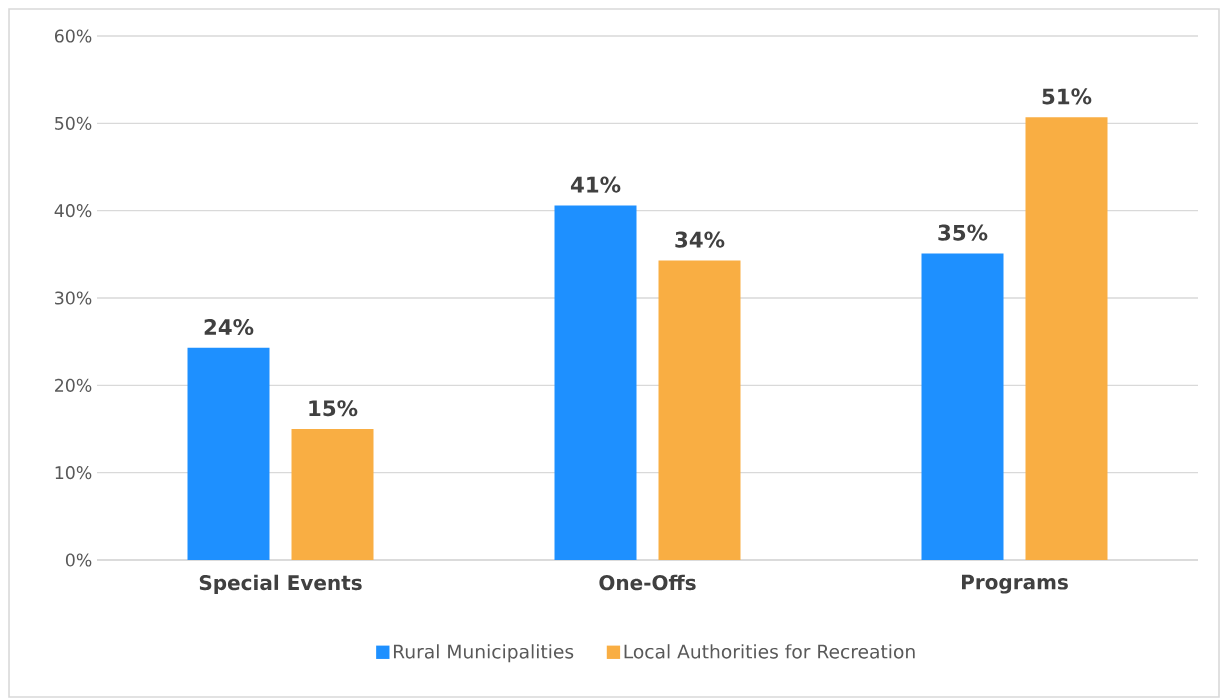 Image resolution: width=1220 pixels, height=698 pixels. I want to click on x-tick-label: Special Events, so click(280, 584).